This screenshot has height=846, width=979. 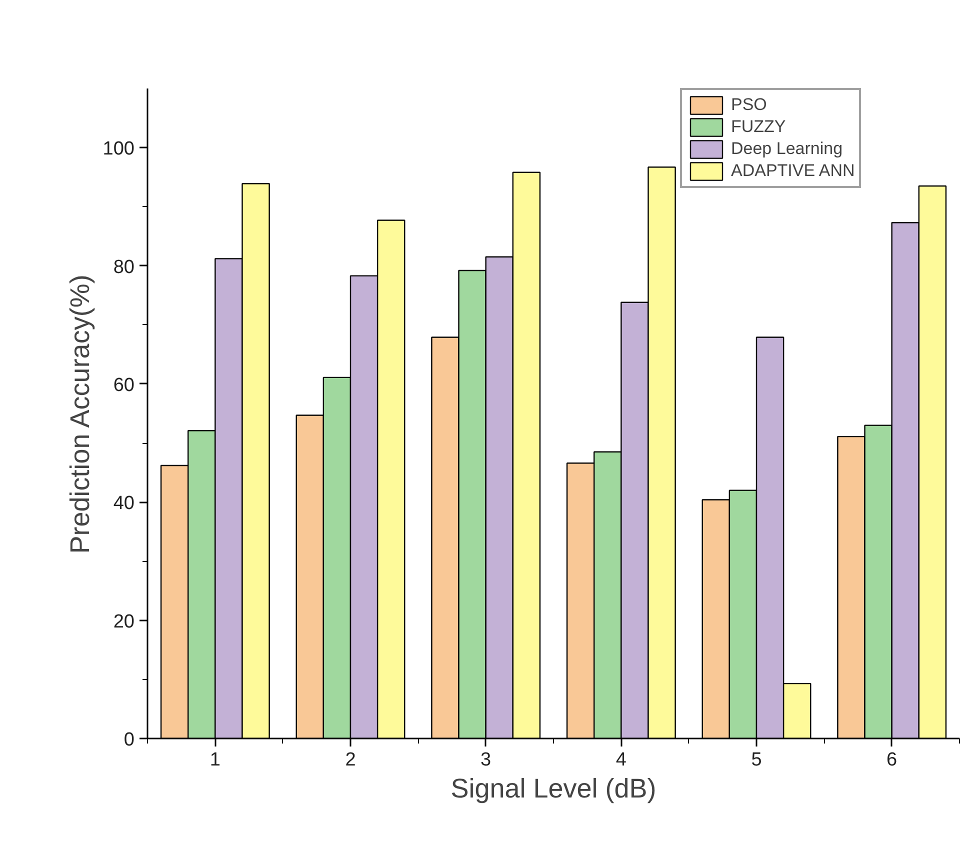 What do you see at coordinates (758, 127) in the screenshot?
I see `legend-label: FUZZY` at bounding box center [758, 127].